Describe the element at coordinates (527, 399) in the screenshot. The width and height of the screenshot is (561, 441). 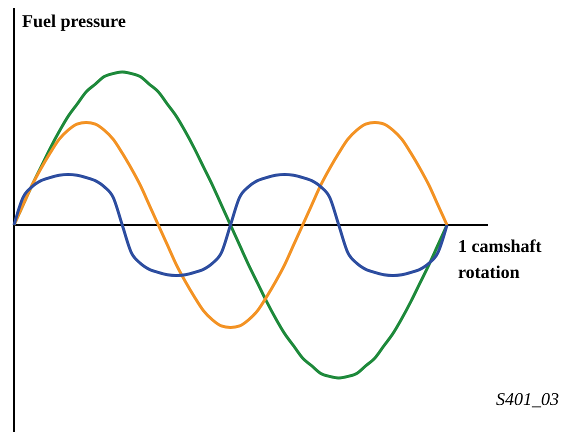
I see `text: S401_03` at that location.